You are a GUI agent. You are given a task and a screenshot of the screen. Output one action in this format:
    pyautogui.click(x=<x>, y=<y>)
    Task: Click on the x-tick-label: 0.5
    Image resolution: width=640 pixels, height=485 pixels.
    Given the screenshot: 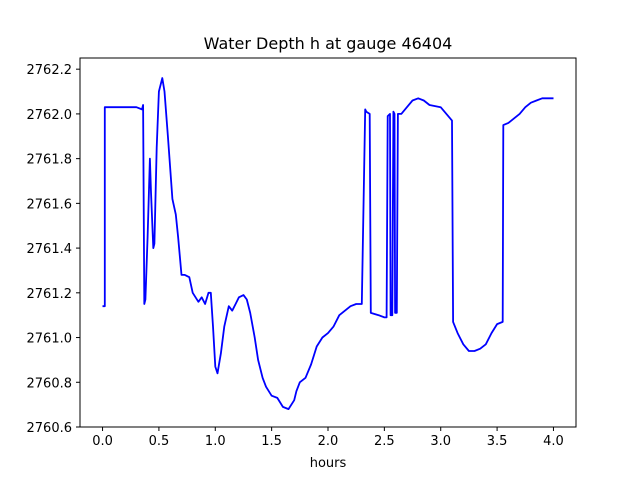 What is the action you would take?
    pyautogui.click(x=159, y=441)
    